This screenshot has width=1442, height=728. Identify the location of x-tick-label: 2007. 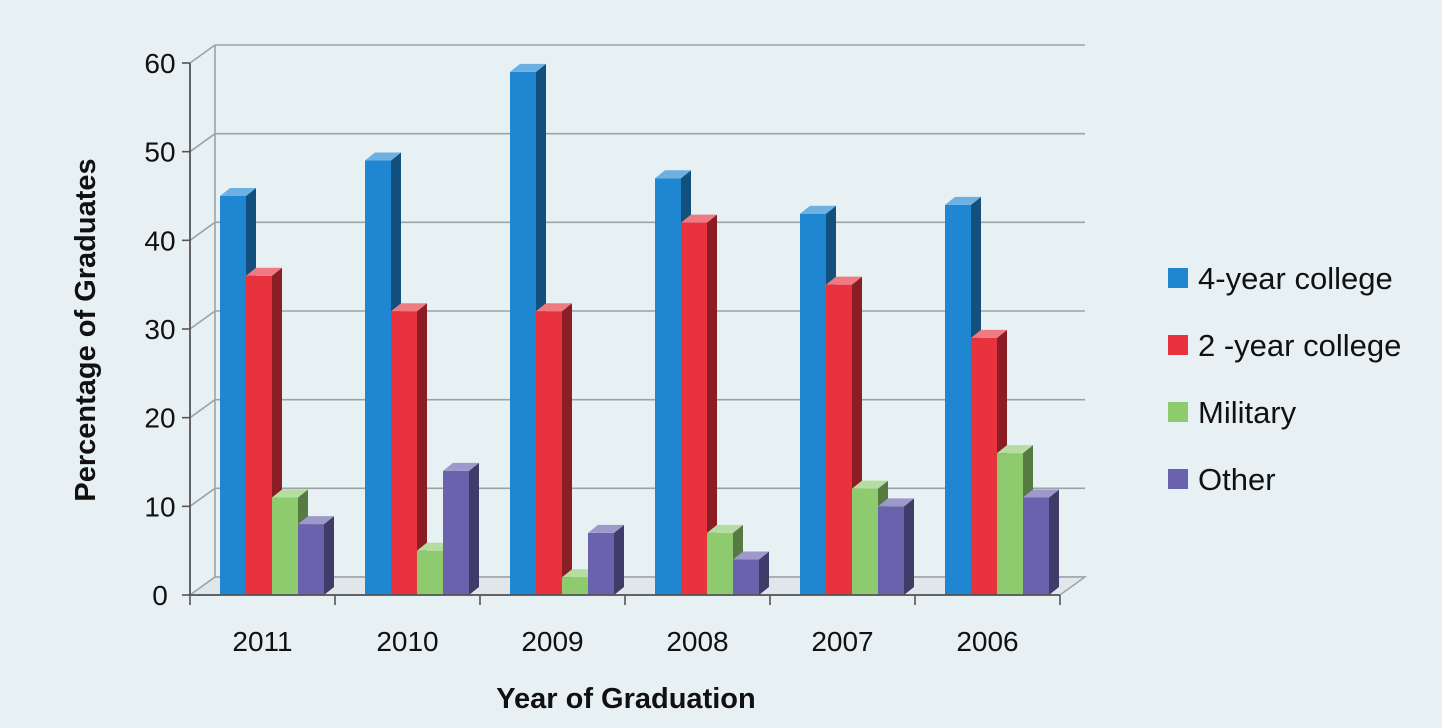
(842, 641).